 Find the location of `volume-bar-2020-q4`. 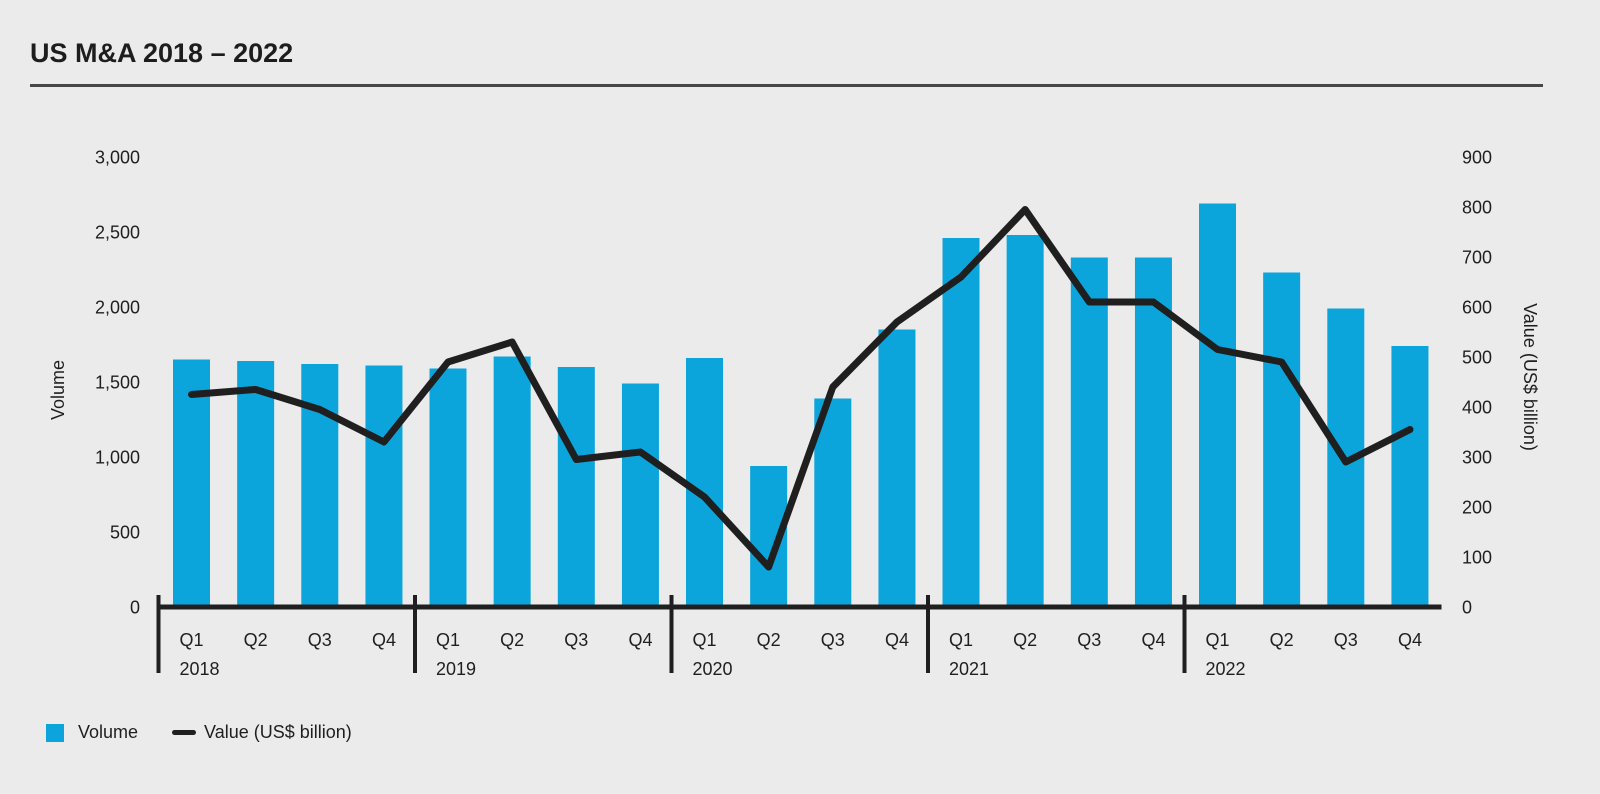

volume-bar-2020-q4 is located at coordinates (897, 468).